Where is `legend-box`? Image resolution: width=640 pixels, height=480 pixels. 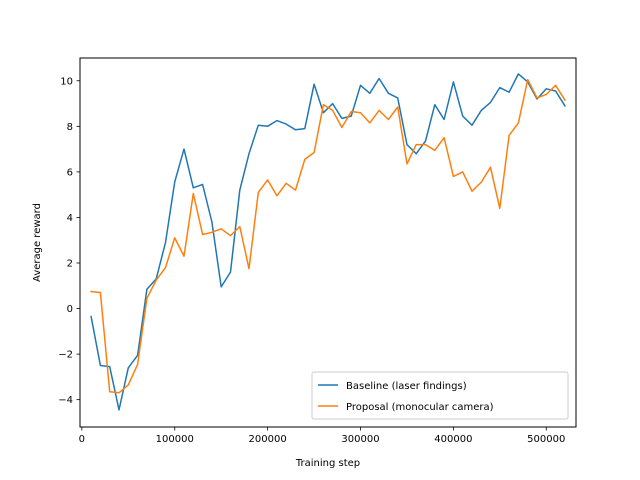
legend-box is located at coordinates (440, 395).